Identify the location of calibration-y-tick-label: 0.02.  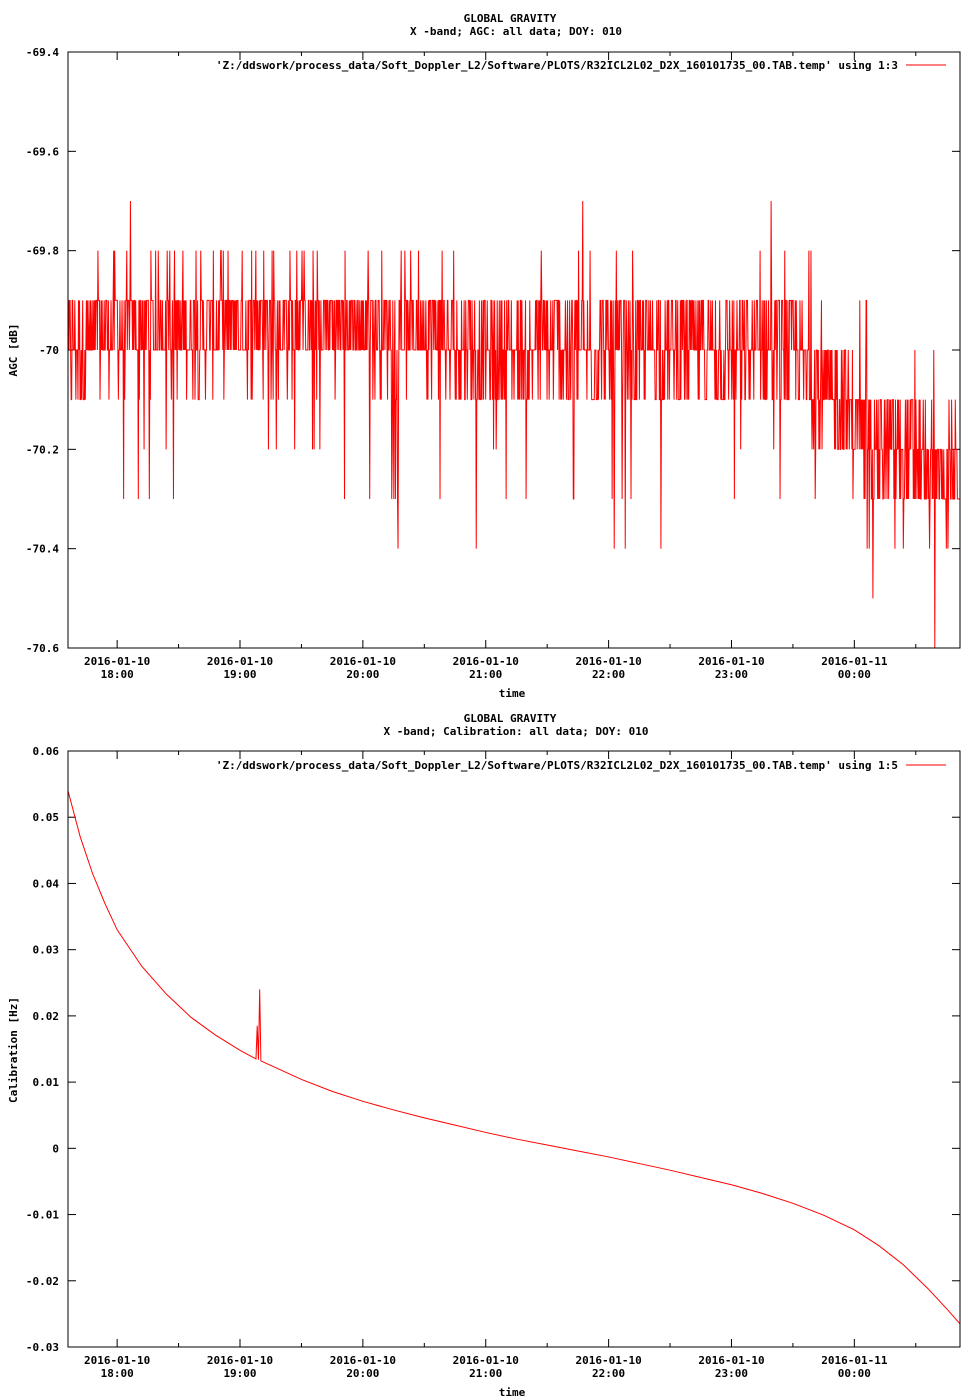
(46, 1016).